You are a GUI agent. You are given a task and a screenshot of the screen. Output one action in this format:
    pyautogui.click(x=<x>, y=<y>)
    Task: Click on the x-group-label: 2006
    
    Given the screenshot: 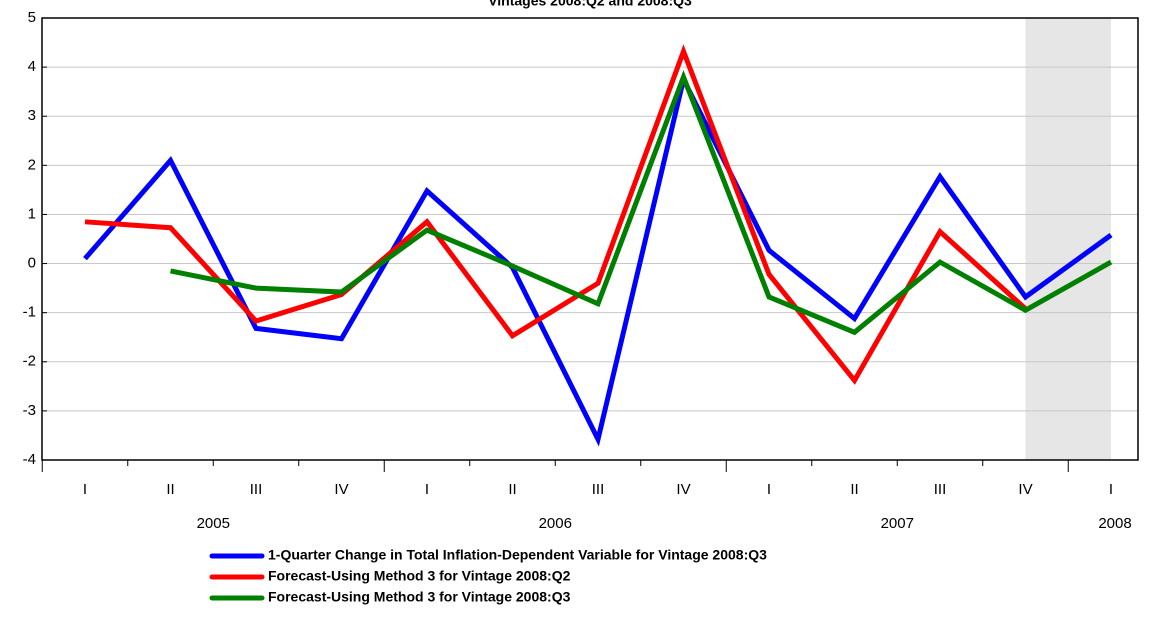 What is the action you would take?
    pyautogui.click(x=555, y=523)
    